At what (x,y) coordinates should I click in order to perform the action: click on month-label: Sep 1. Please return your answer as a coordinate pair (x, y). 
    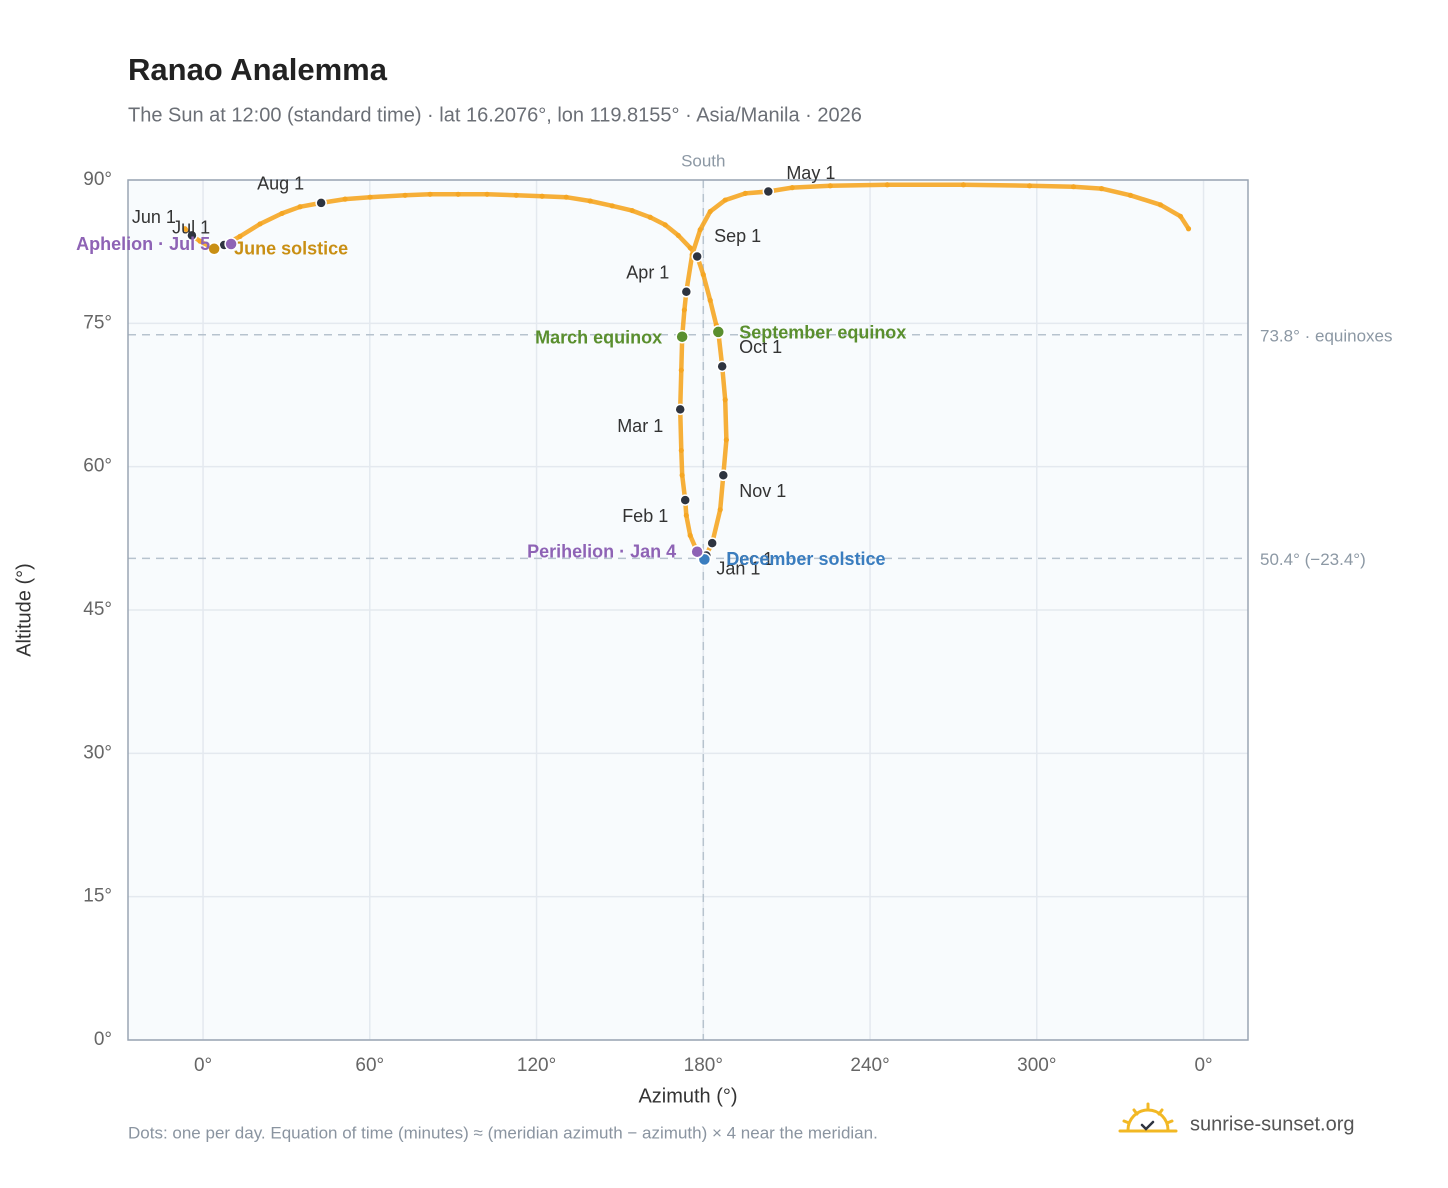
    Looking at the image, I should click on (737, 236).